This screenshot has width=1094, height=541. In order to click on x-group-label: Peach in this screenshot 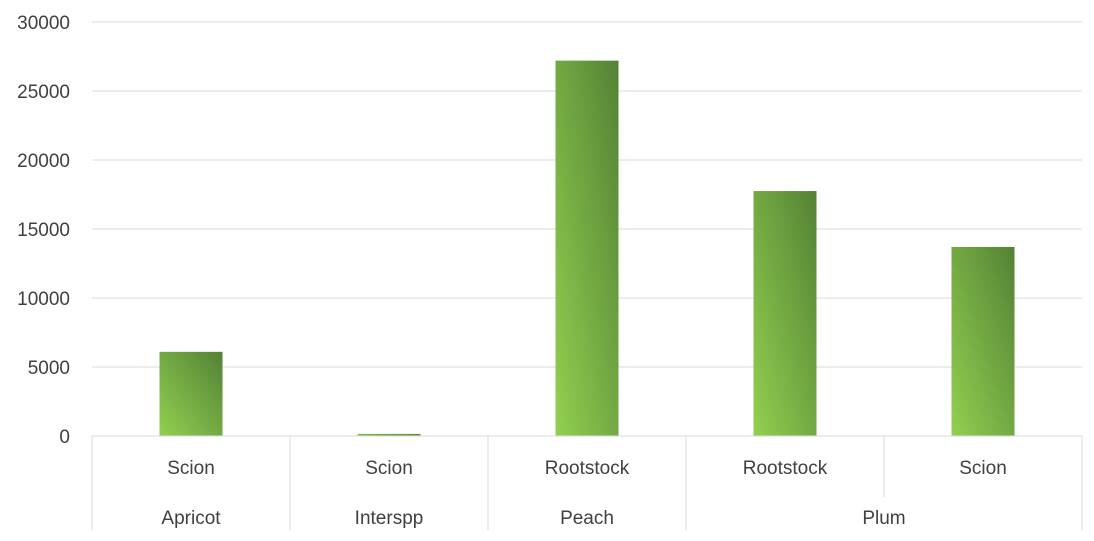, I will do `click(587, 518)`.